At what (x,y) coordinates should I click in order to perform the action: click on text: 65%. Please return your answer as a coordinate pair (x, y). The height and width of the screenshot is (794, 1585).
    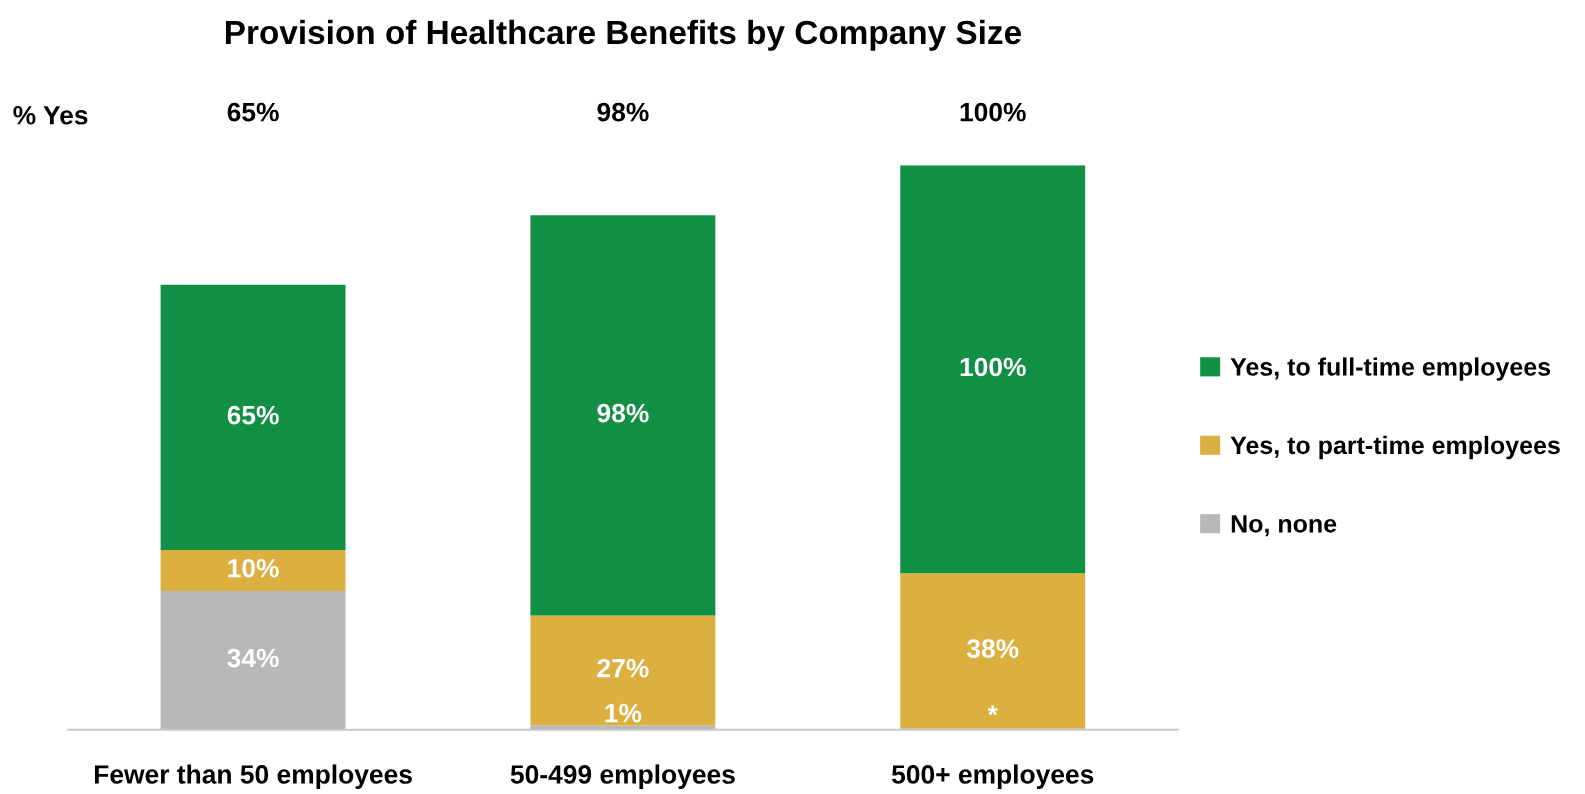
    Looking at the image, I should click on (253, 112).